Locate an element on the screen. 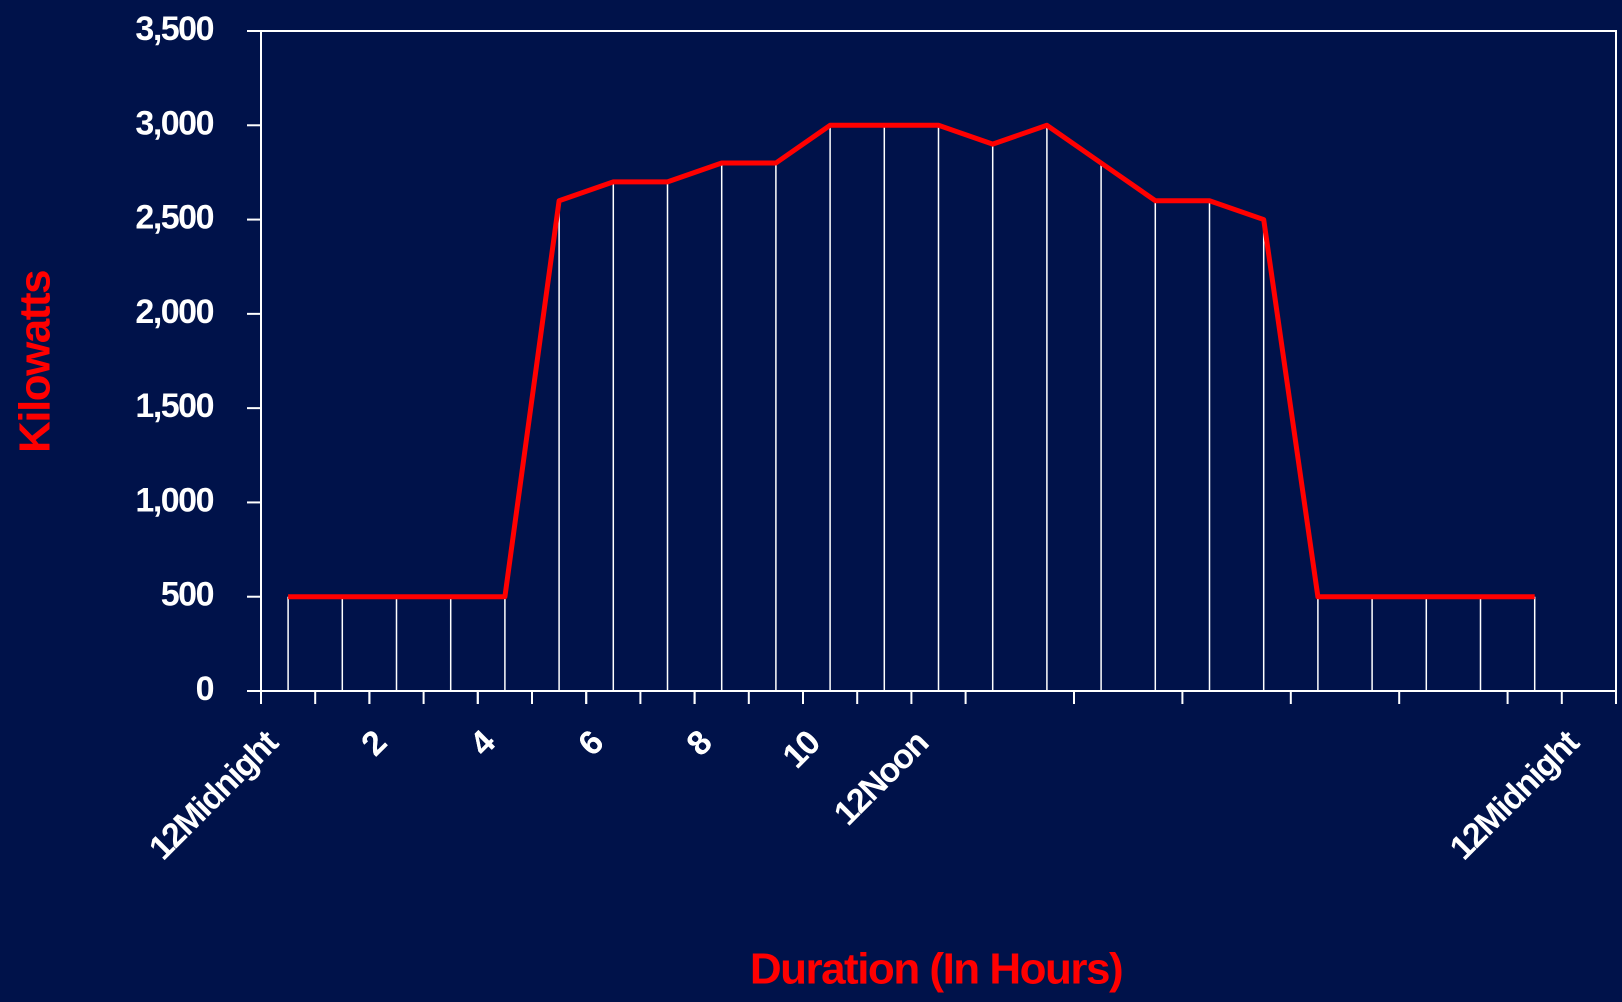  y-tick-label: 1,500 is located at coordinates (174, 406).